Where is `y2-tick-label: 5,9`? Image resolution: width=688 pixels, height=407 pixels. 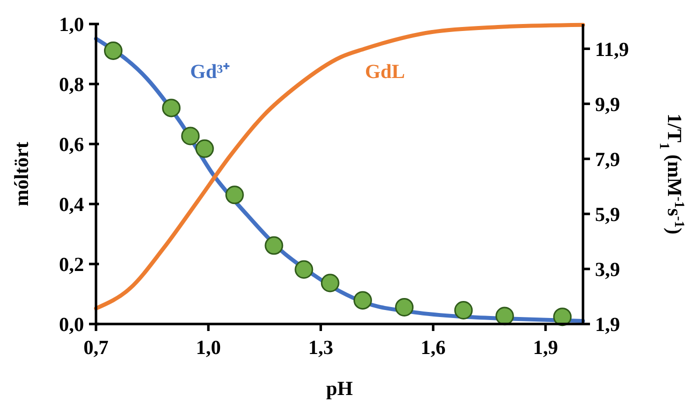
y2-tick-label: 5,9 is located at coordinates (607, 215).